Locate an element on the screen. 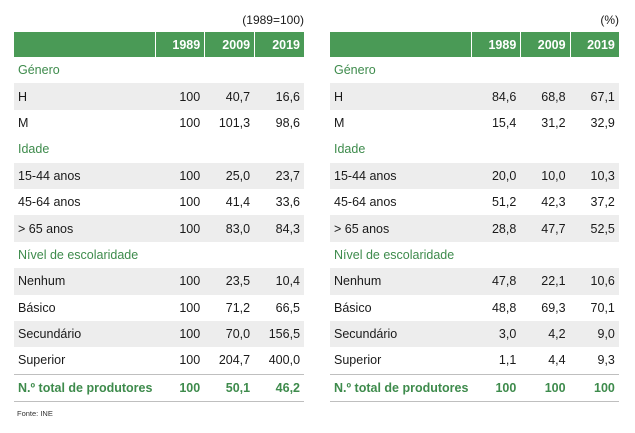 Image resolution: width=635 pixels, height=433 pixels. table-row: Superior 100 204,7 400,0 is located at coordinates (159, 360).